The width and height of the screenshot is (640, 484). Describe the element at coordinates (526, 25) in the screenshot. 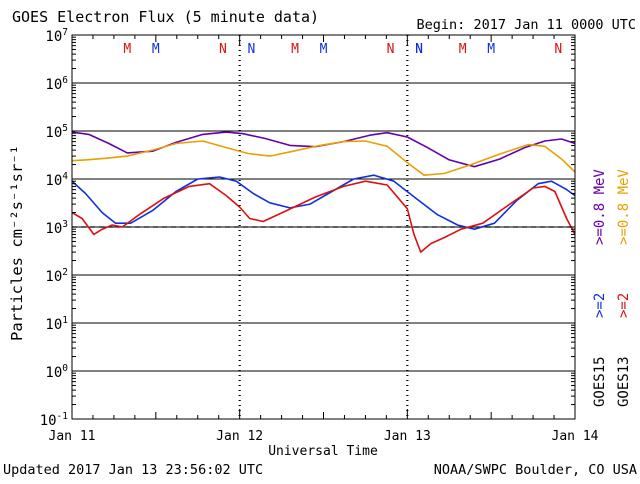

I see `begin-label: Begin: 2017 Jan 11 0000 UTC` at that location.